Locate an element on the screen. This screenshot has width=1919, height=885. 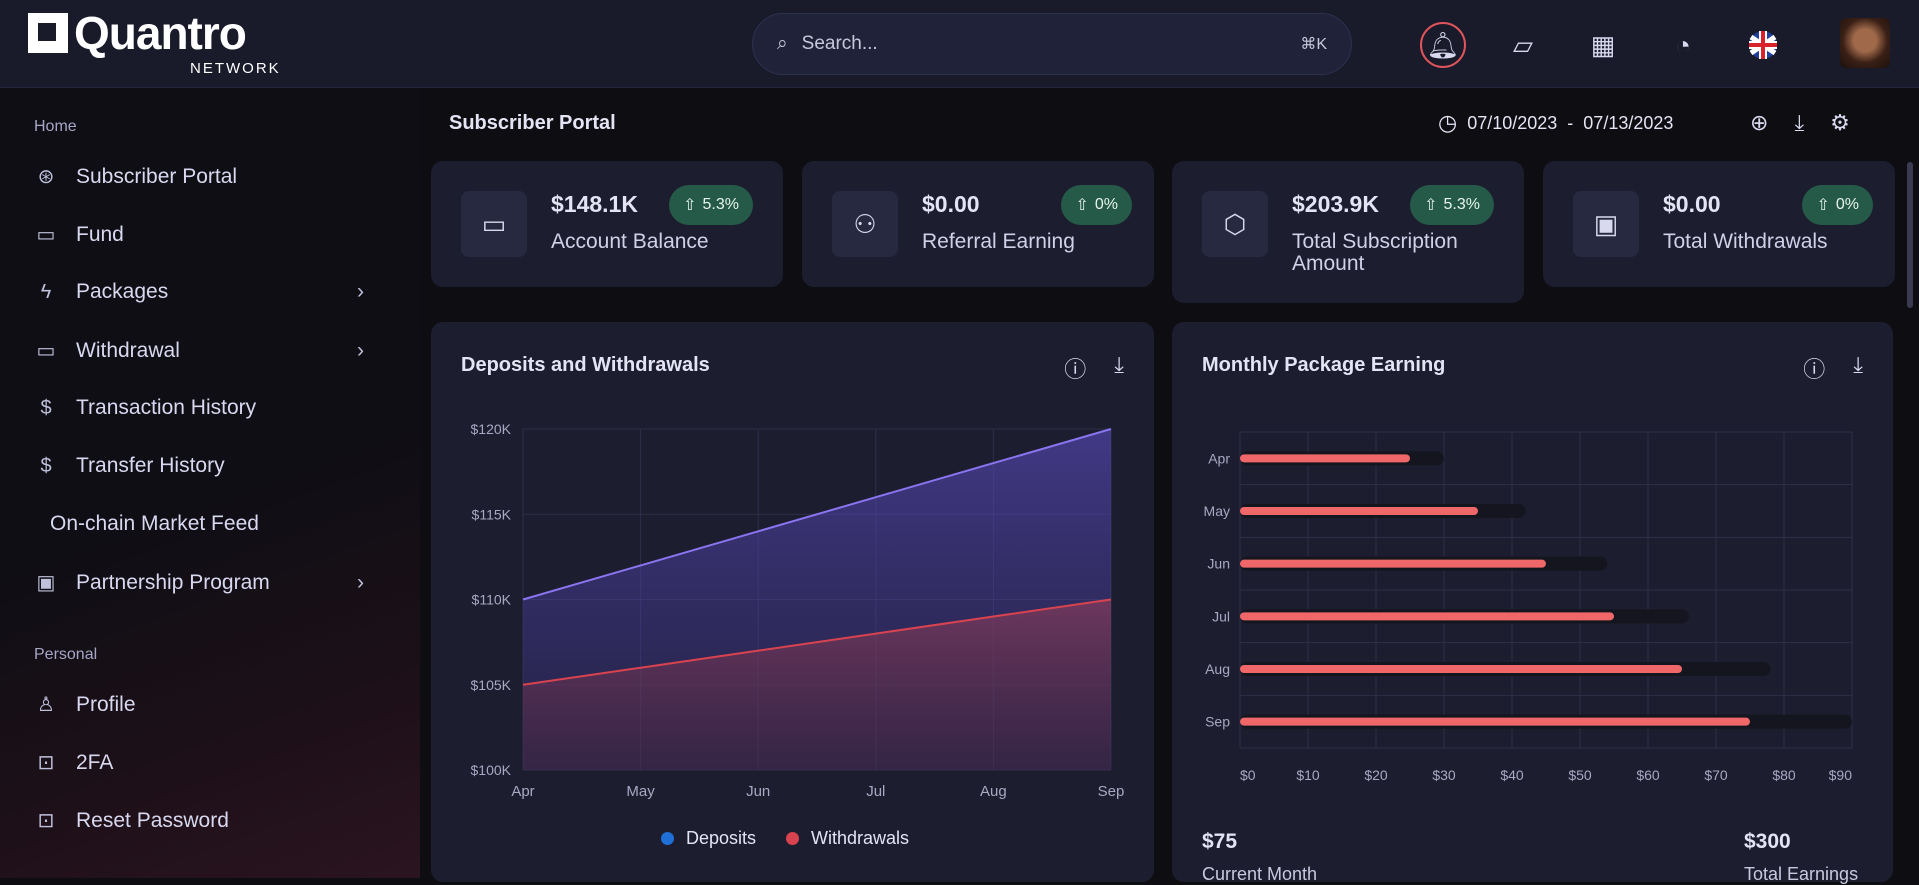
users-icon: ⚇ is located at coordinates (865, 224).